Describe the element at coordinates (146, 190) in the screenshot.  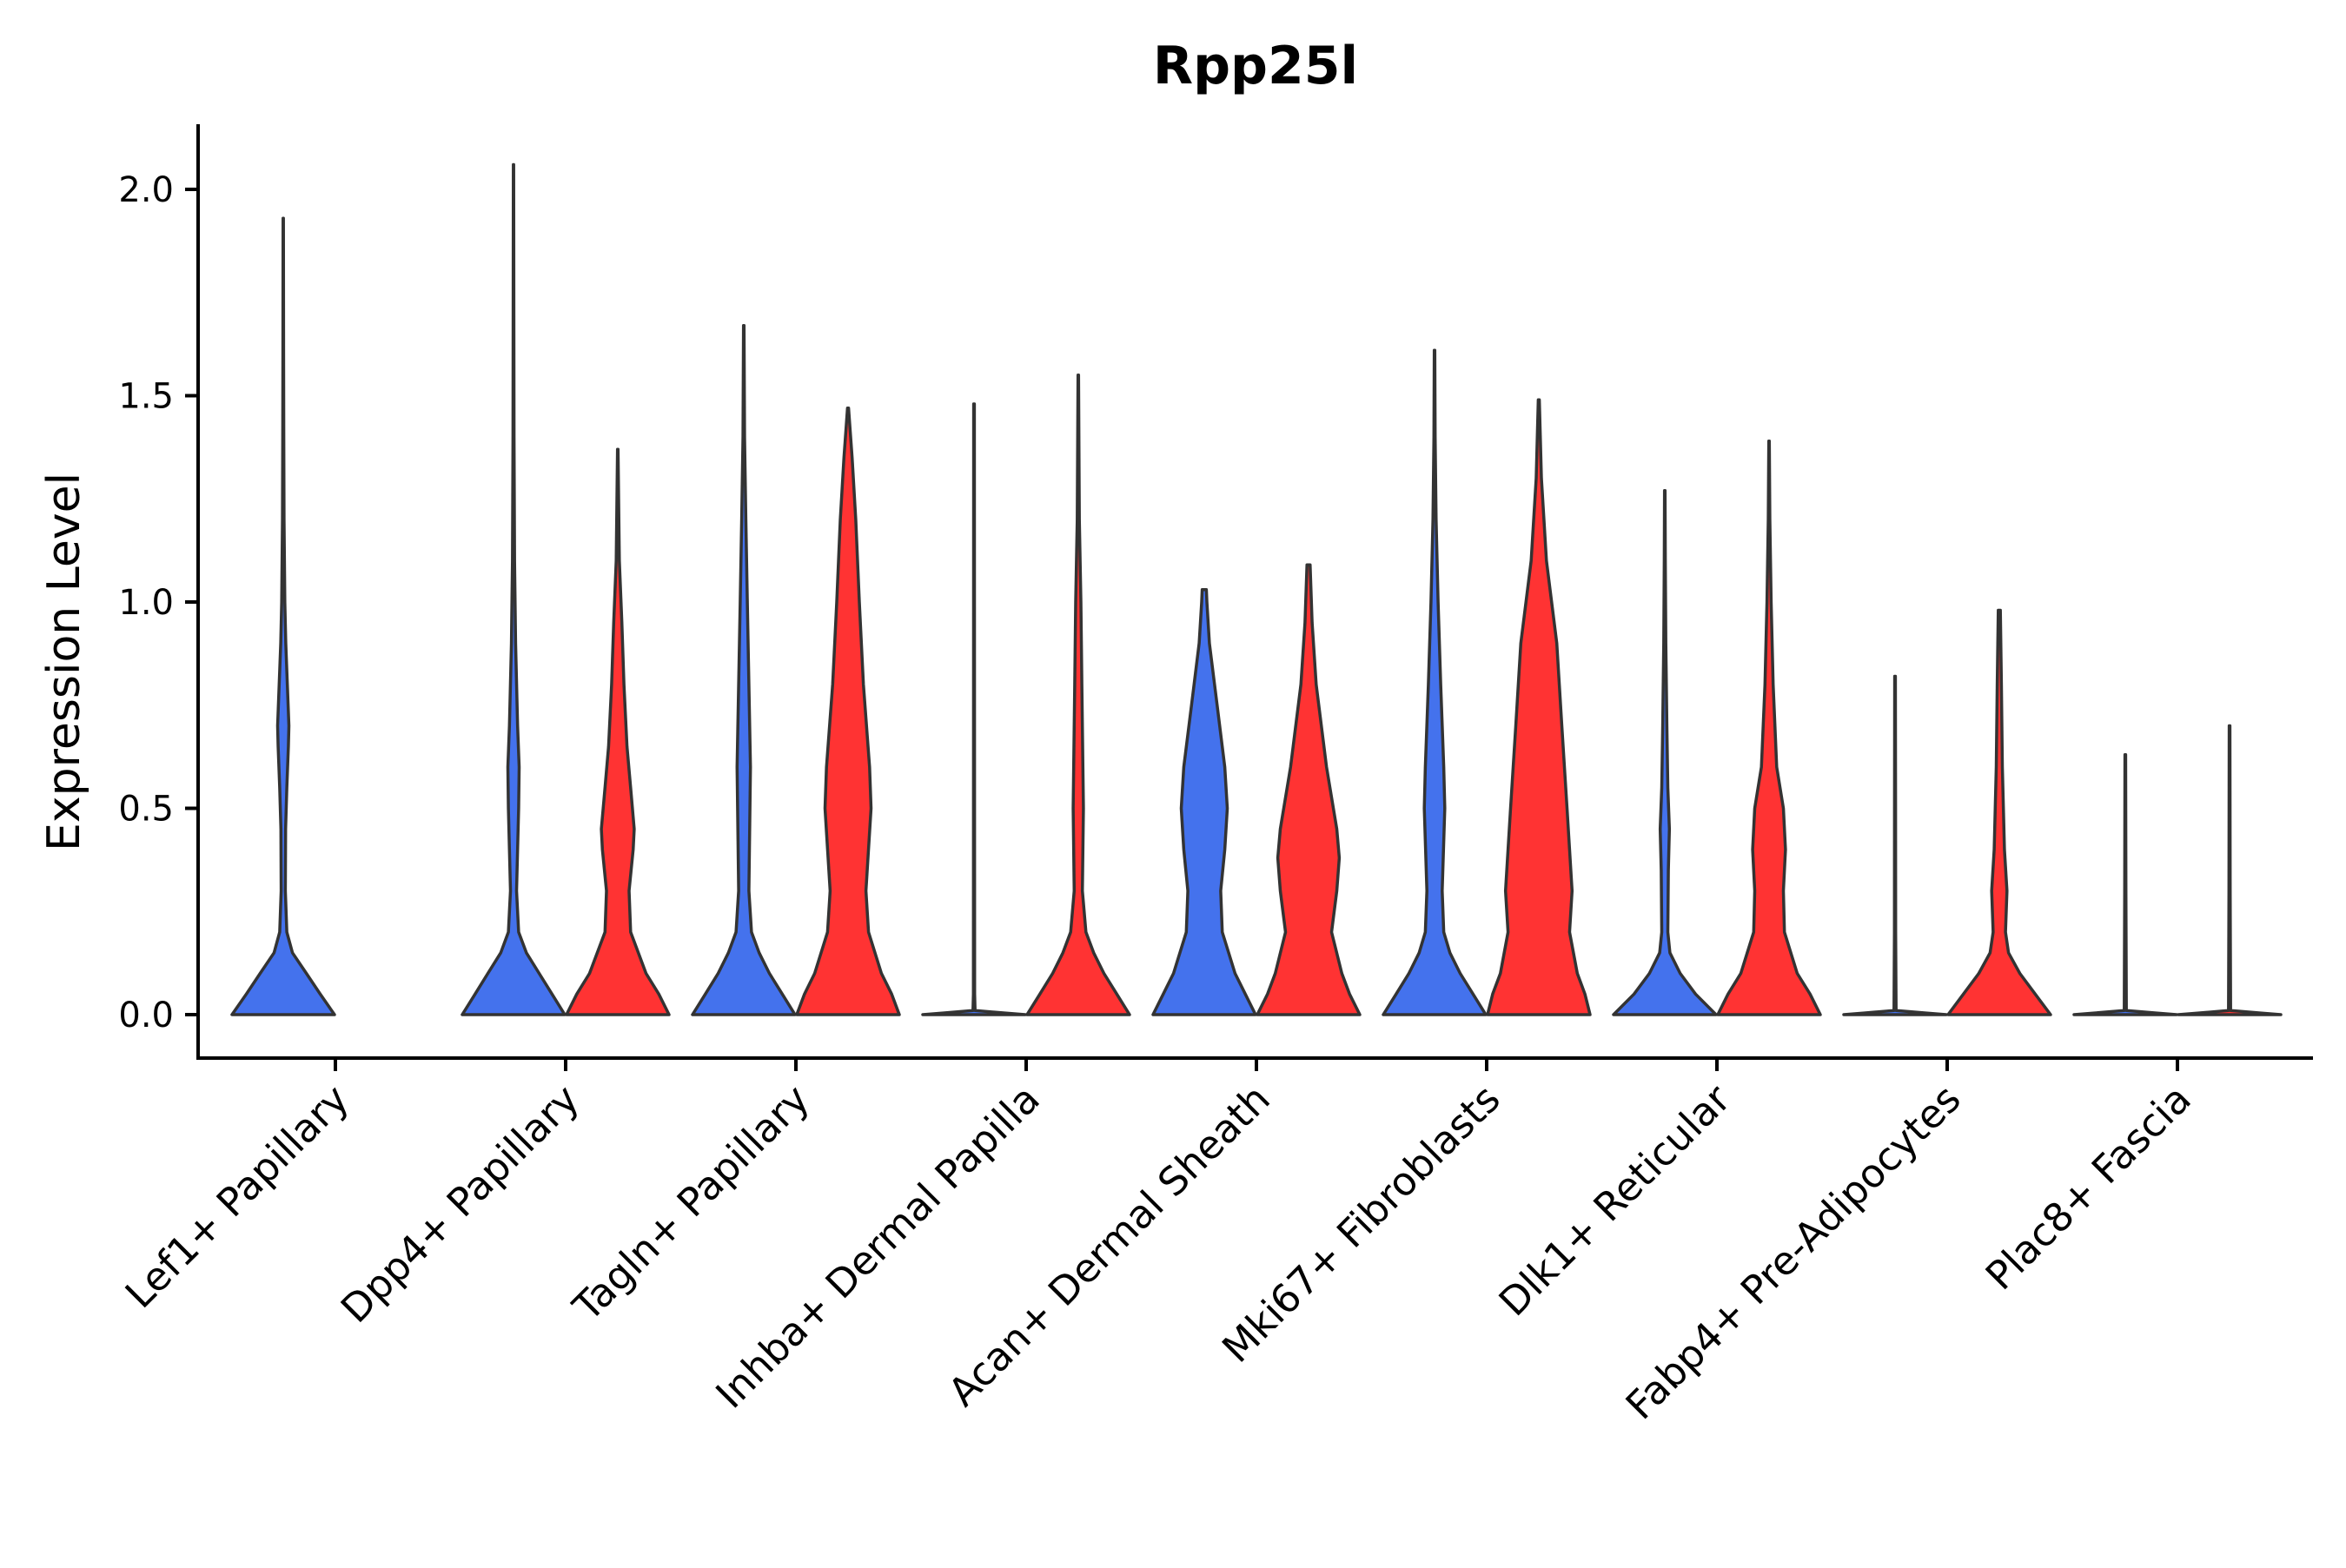
I see `y-tick-label: 2.0` at that location.